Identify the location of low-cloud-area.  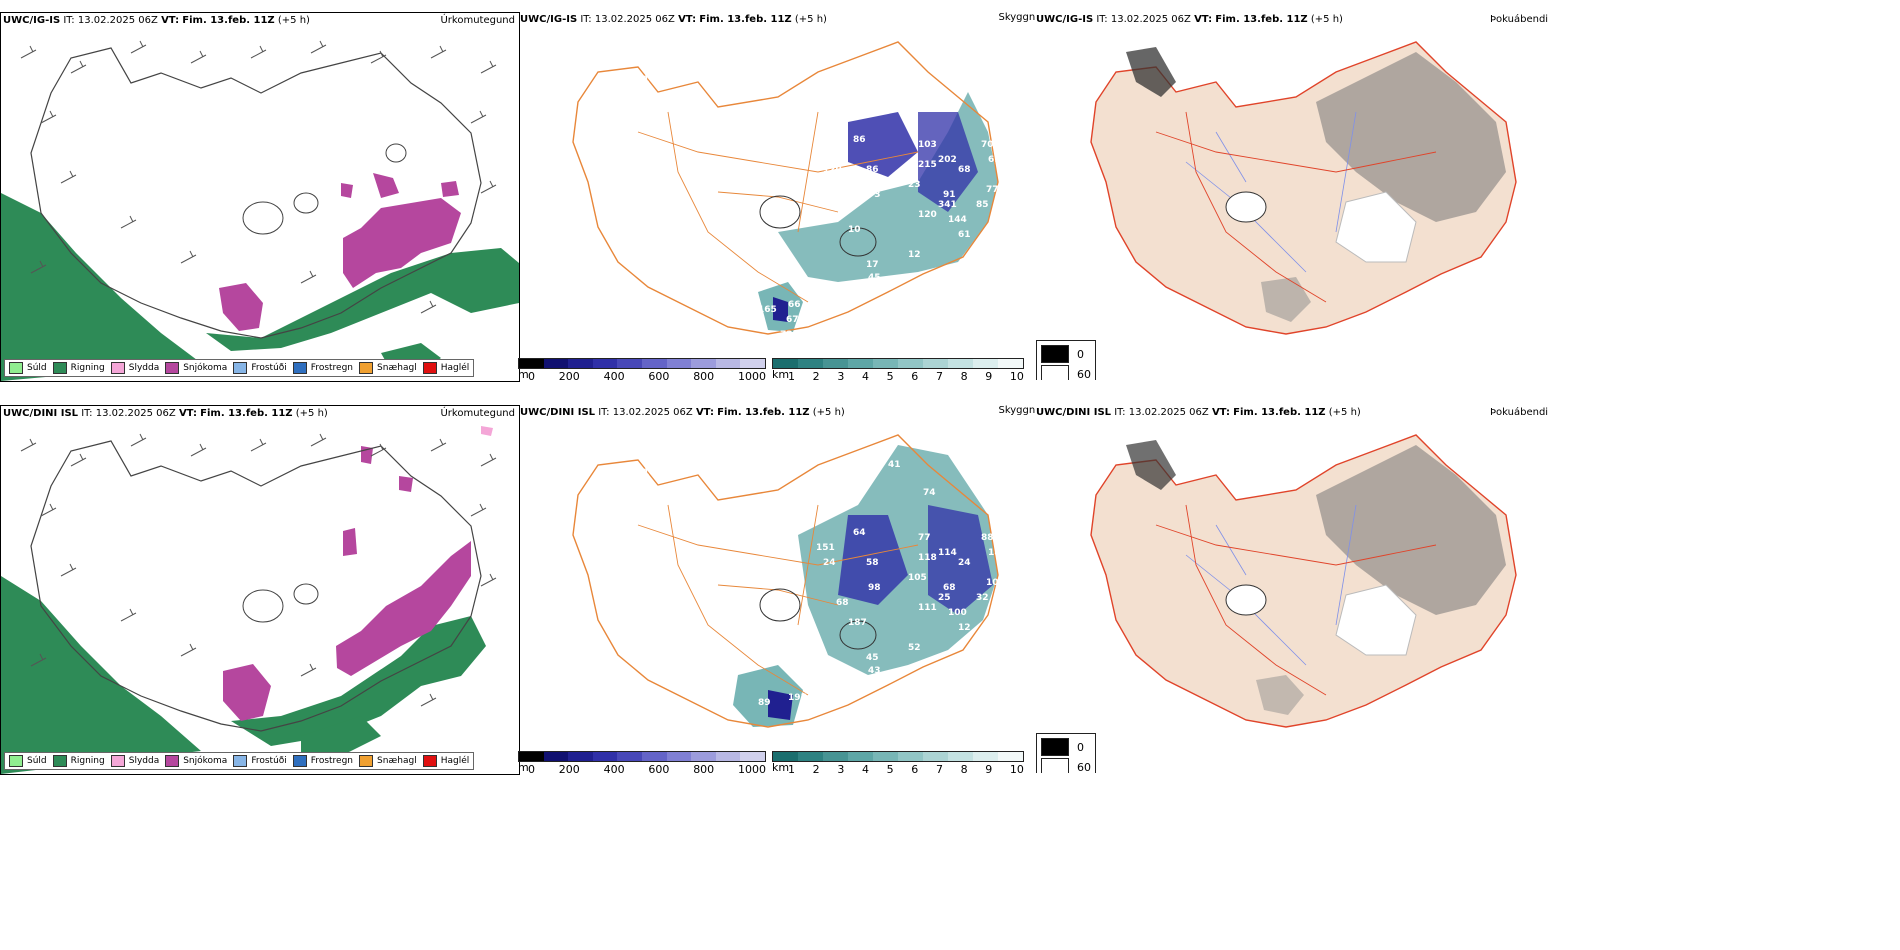
(948, 162).